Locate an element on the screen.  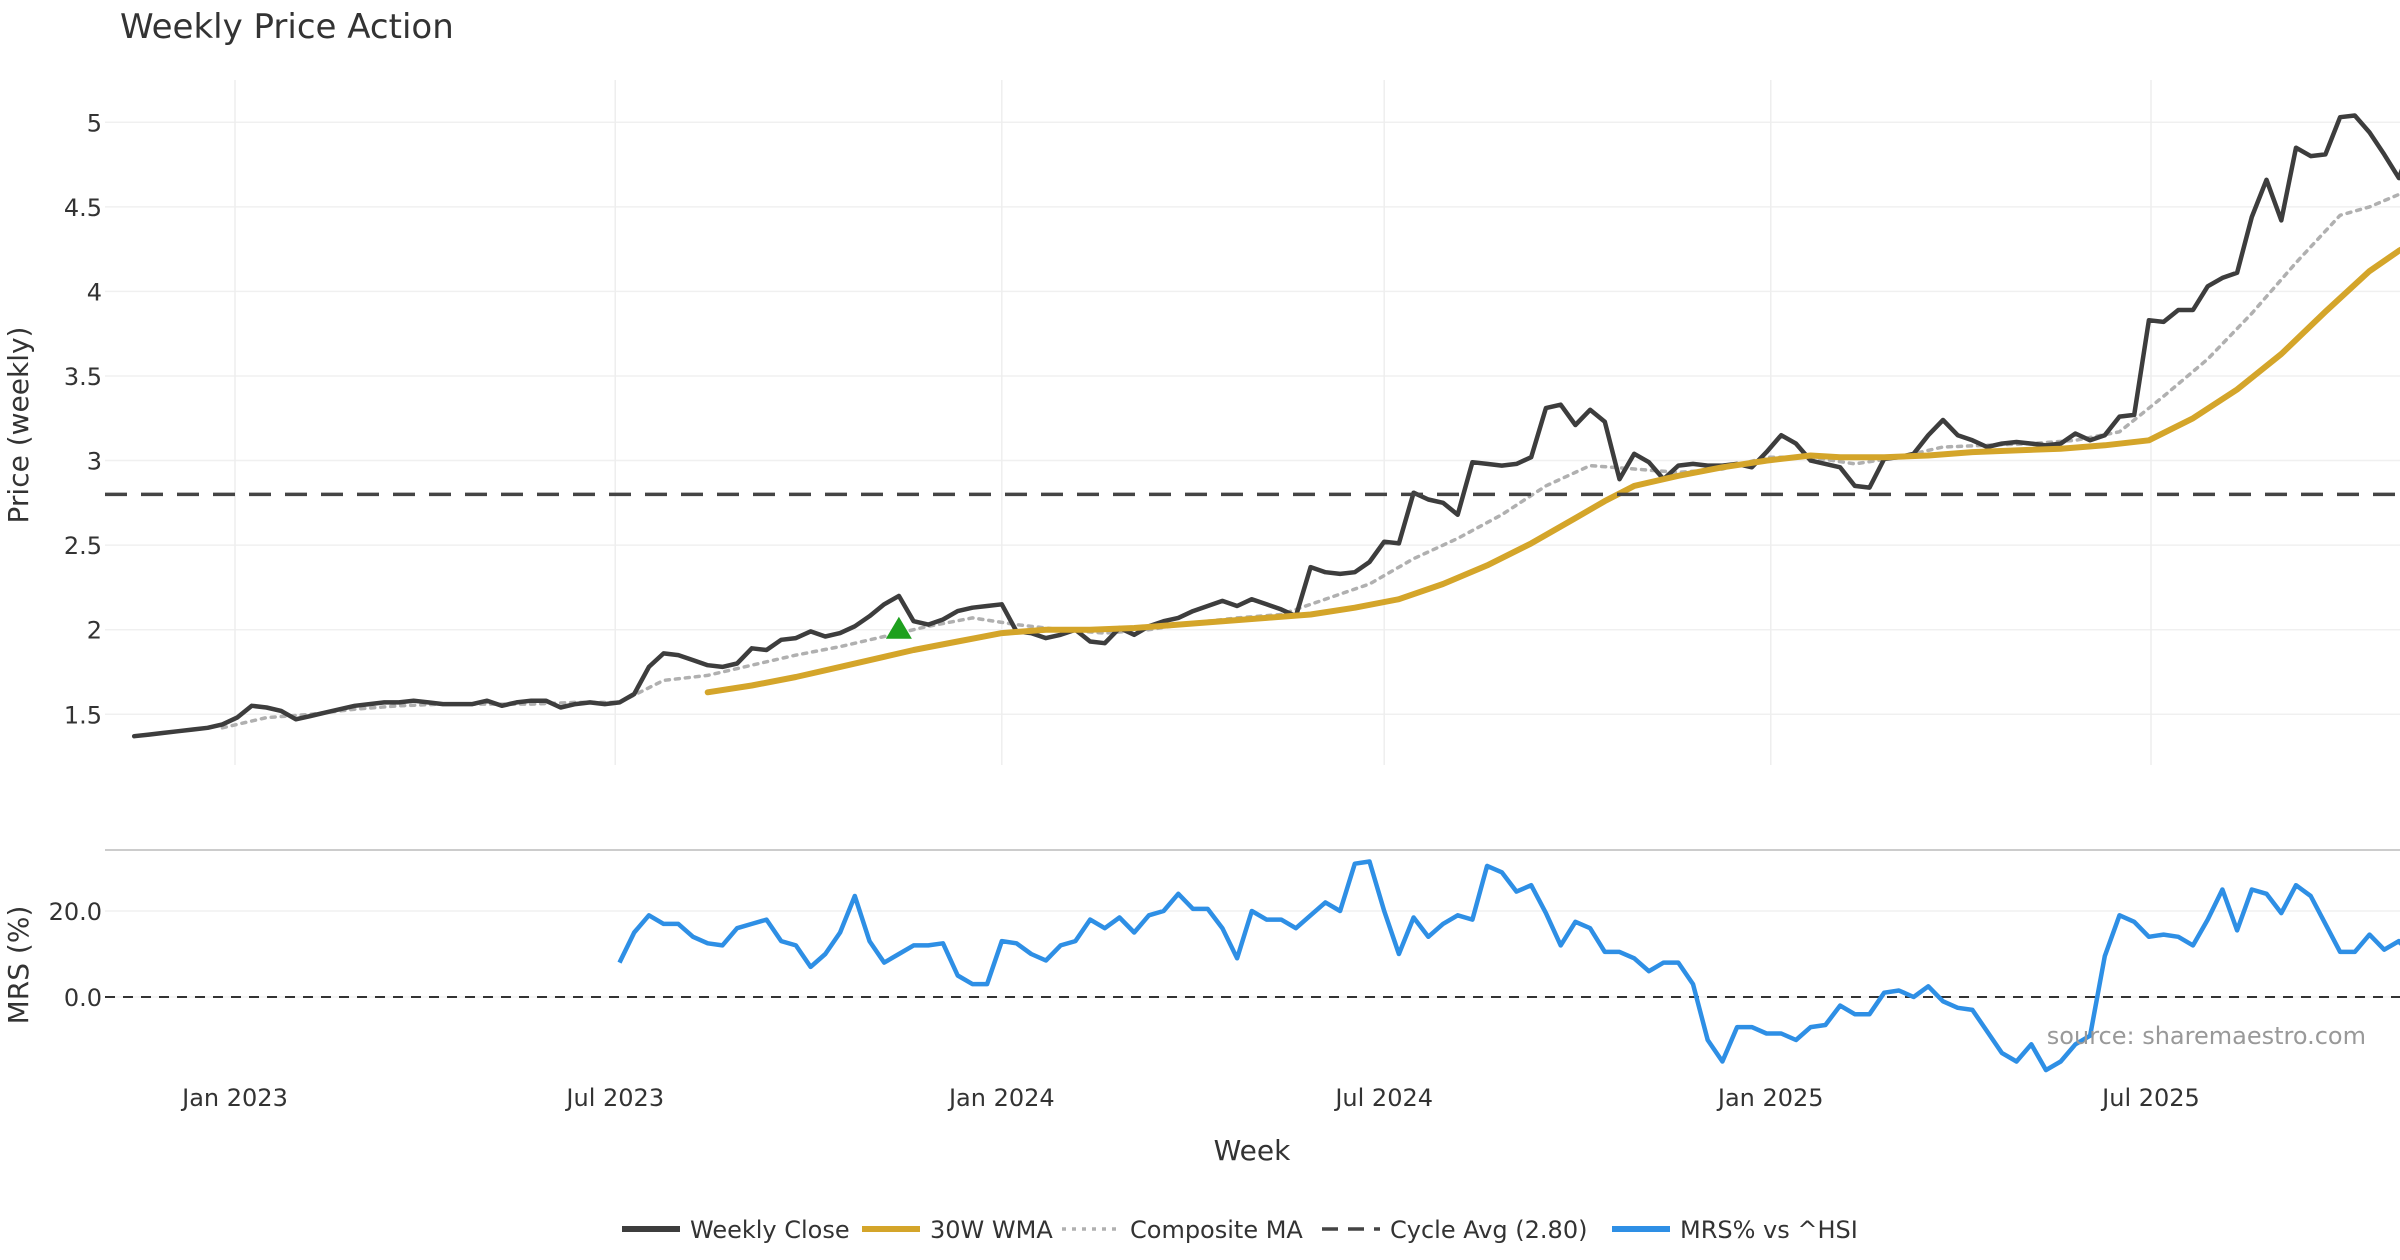
x-tick-label: Jul 2025 is located at coordinates (2150, 1098).